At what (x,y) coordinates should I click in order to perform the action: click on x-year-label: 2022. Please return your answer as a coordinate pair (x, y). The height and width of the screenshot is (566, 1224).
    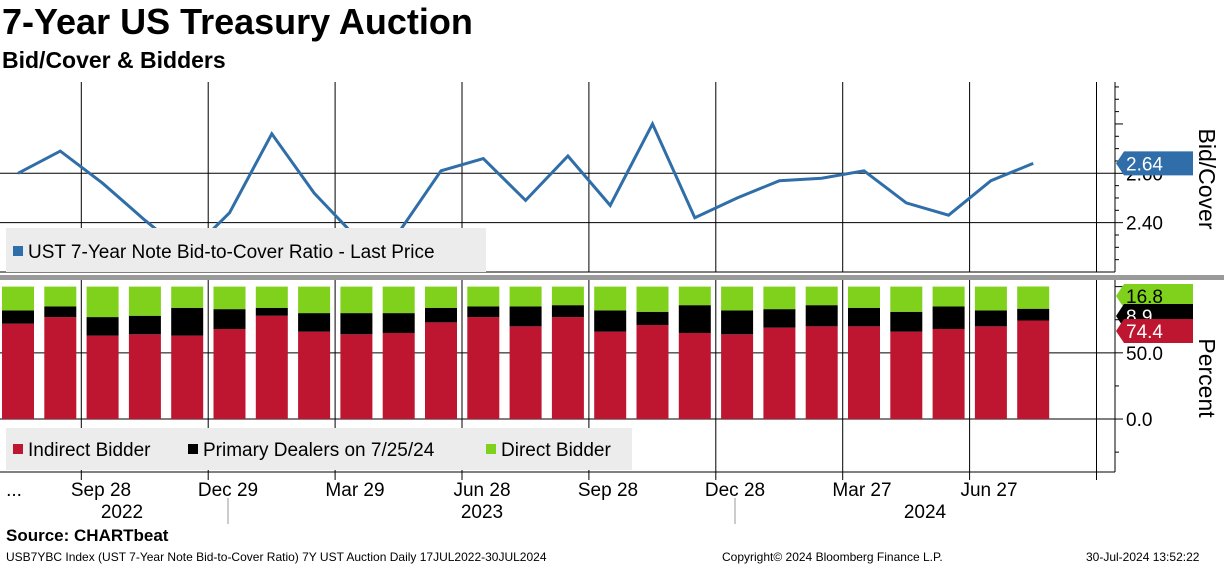
    Looking at the image, I should click on (122, 512).